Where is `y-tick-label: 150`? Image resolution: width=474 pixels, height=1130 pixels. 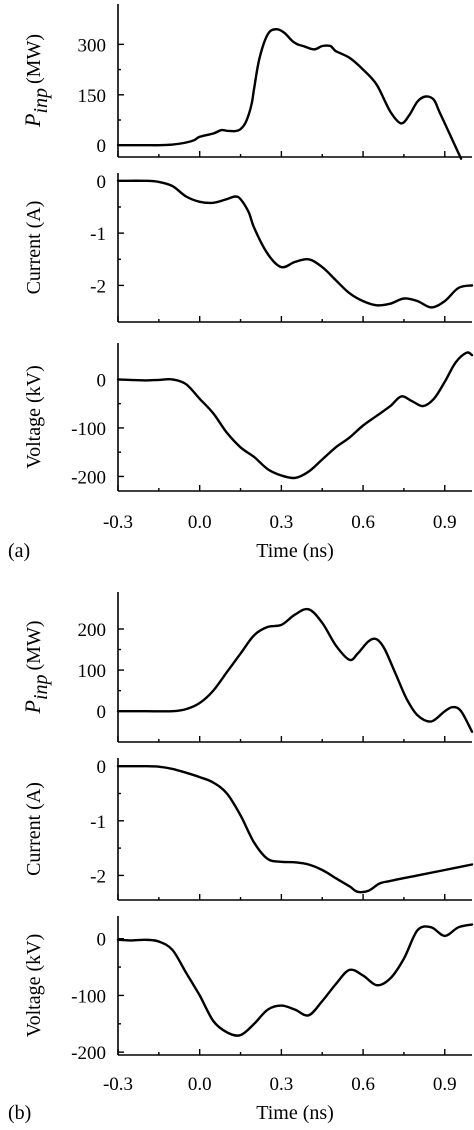
y-tick-label: 150 is located at coordinates (92, 96).